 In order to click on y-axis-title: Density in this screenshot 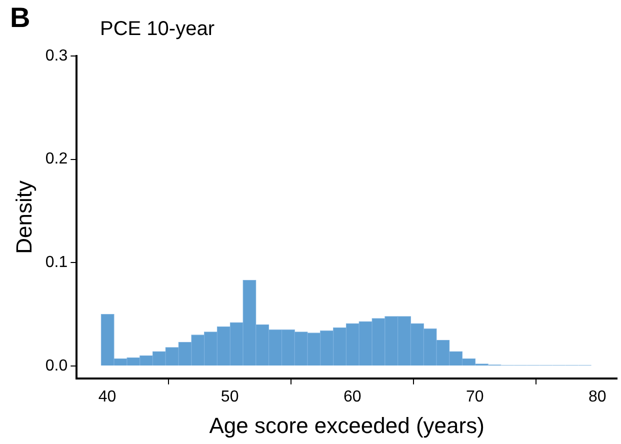, I will do `click(23, 217)`.